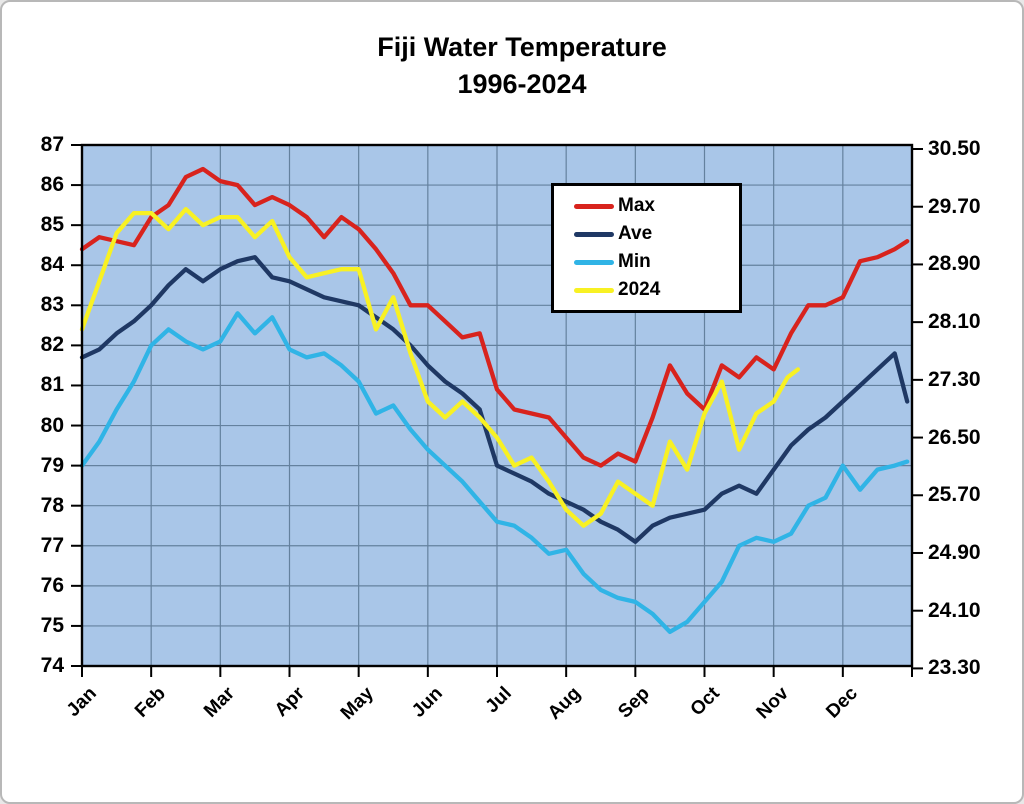  What do you see at coordinates (52, 185) in the screenshot?
I see `fahrenheit-tick-label: 86` at bounding box center [52, 185].